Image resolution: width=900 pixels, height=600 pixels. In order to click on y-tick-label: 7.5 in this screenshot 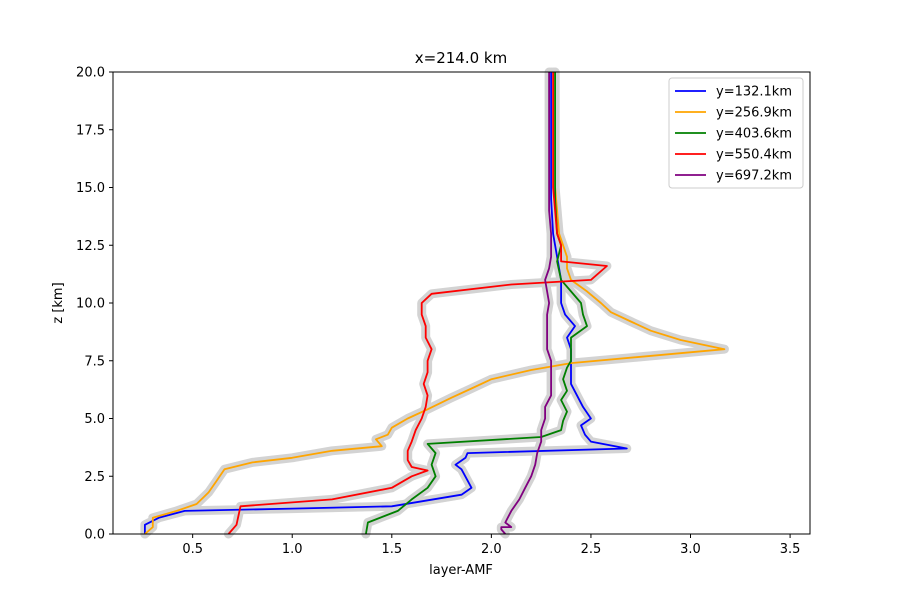, I will do `click(94, 361)`.